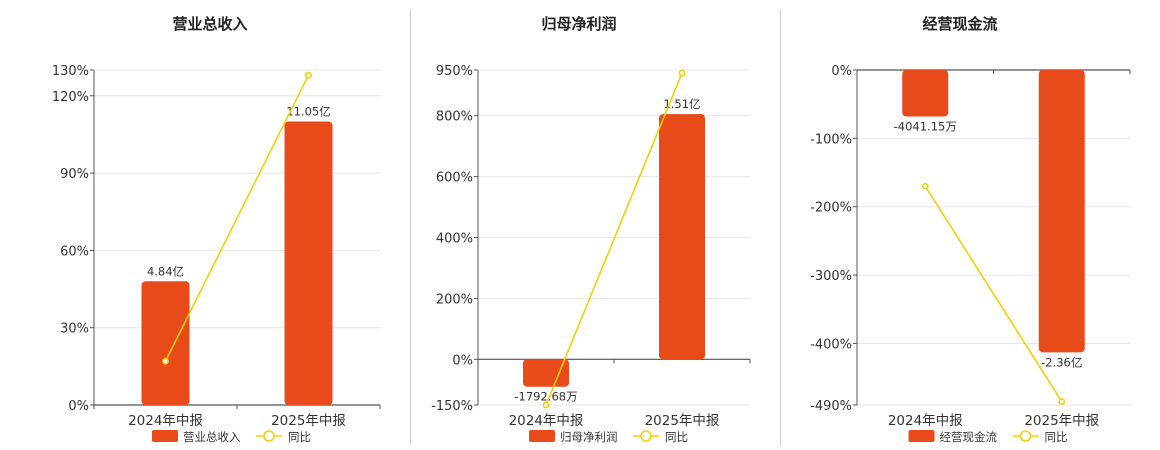 The height and width of the screenshot is (450, 1160). Describe the element at coordinates (454, 71) in the screenshot. I see `y-tick-label: 950%` at that location.